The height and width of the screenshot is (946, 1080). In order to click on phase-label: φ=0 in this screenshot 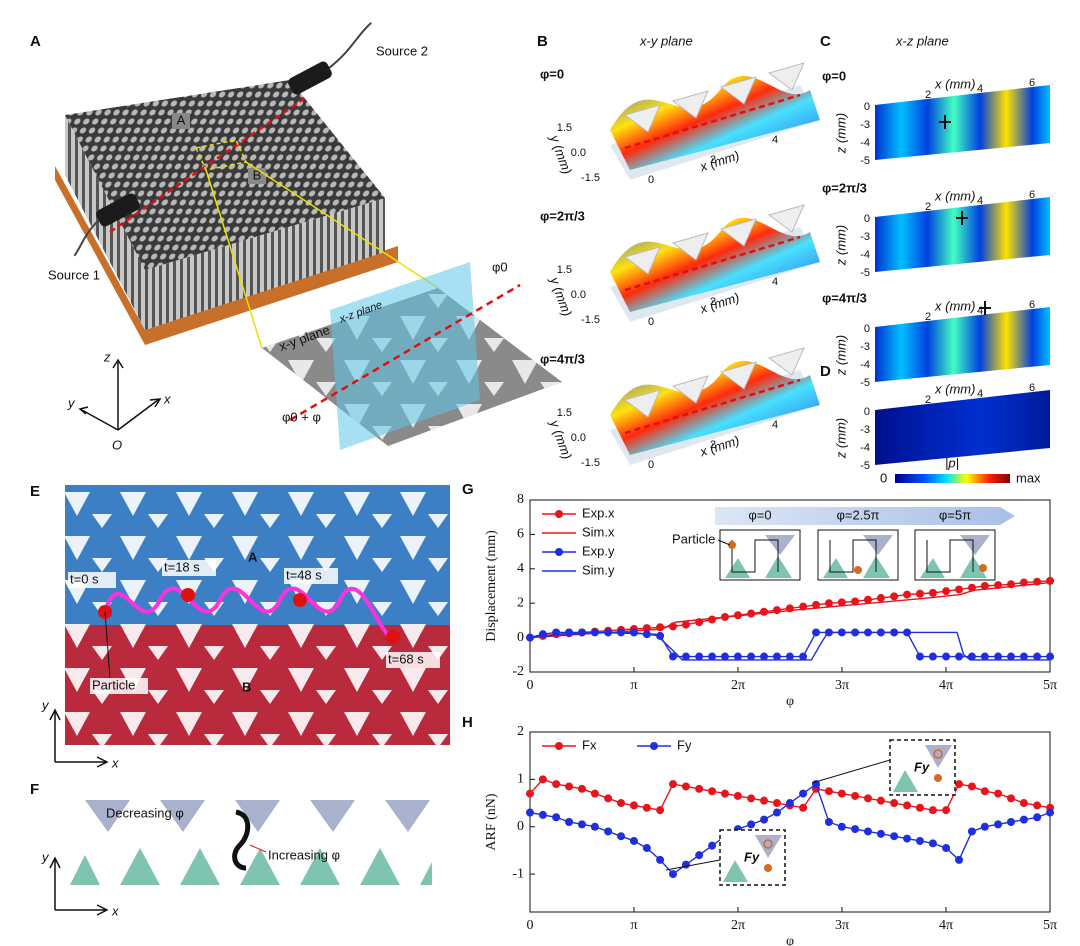, I will do `click(834, 75)`.